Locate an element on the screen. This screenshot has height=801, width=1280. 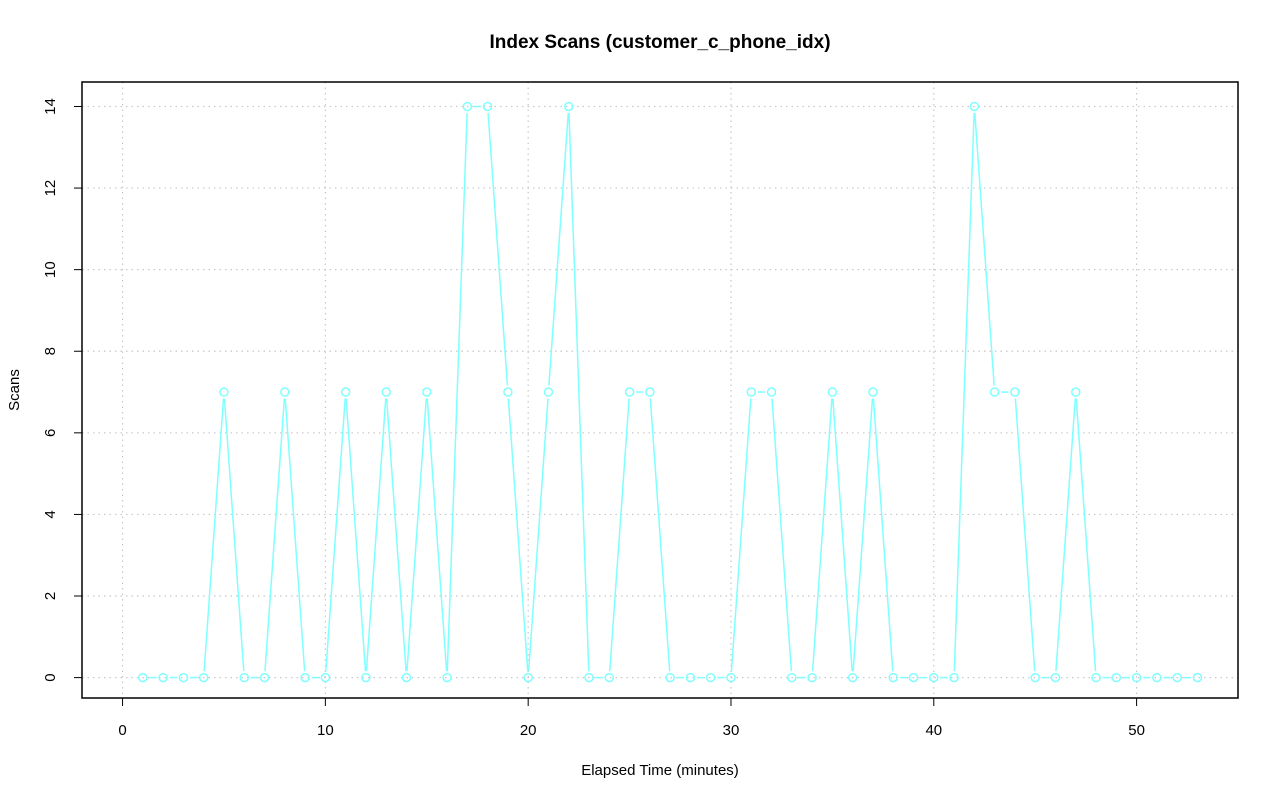
y-tick-label: 2 is located at coordinates (50, 596).